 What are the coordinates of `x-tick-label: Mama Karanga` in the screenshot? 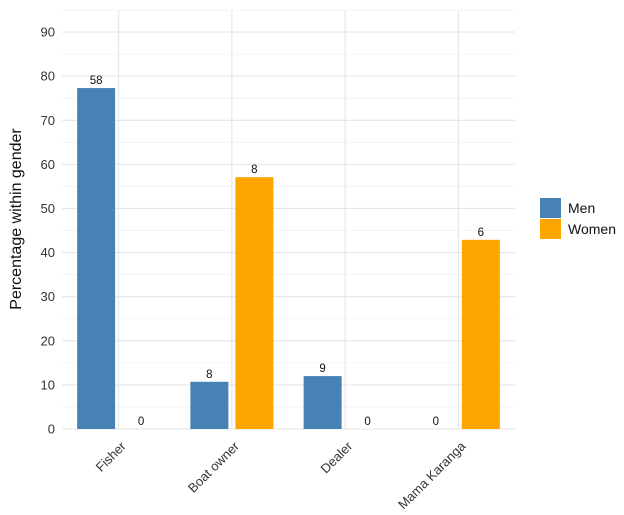 It's located at (432, 475).